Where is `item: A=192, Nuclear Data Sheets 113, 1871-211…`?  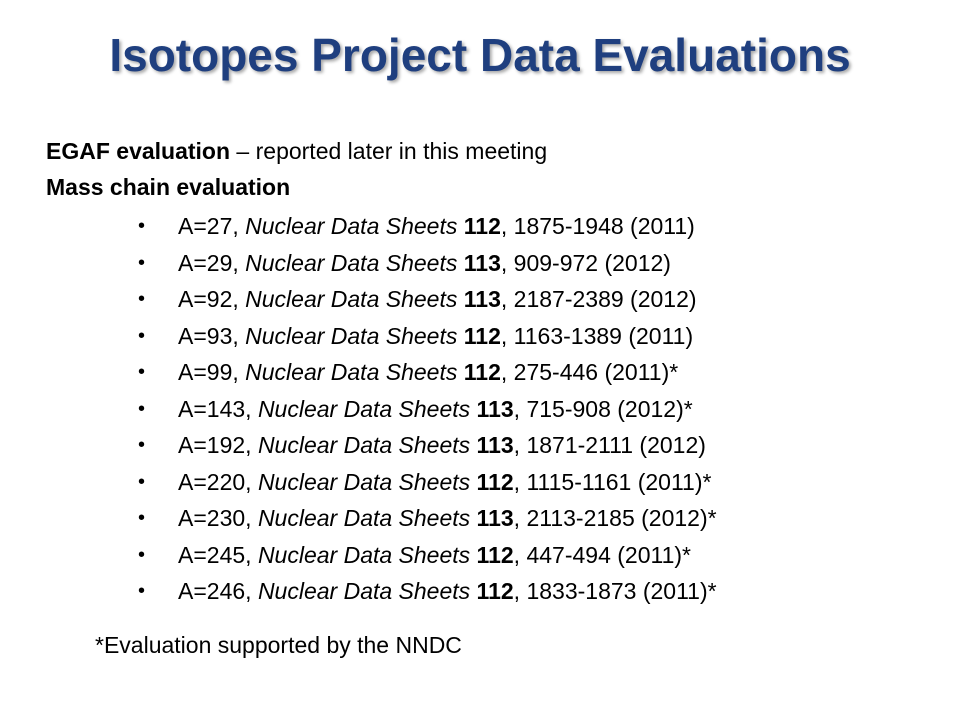
item: A=192, Nuclear Data Sheets 113, 1871-211… is located at coordinates (442, 445).